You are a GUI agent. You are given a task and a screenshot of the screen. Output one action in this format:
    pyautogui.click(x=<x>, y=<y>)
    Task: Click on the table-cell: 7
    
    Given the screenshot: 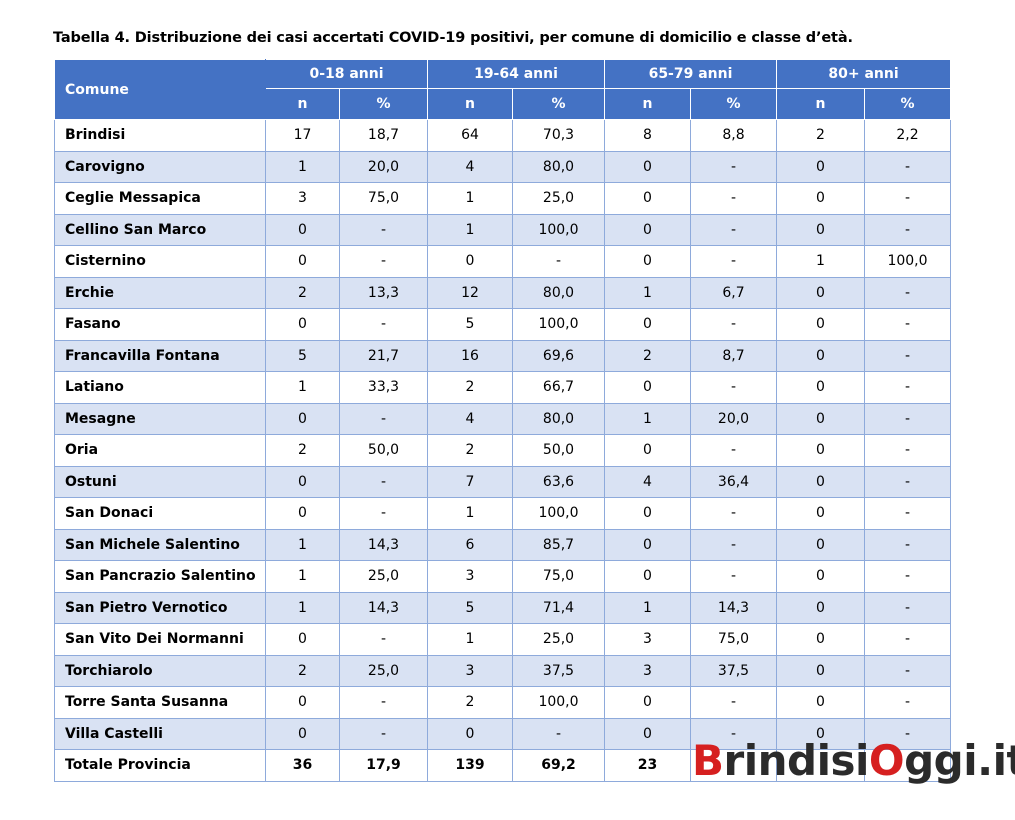 What is the action you would take?
    pyautogui.click(x=470, y=481)
    